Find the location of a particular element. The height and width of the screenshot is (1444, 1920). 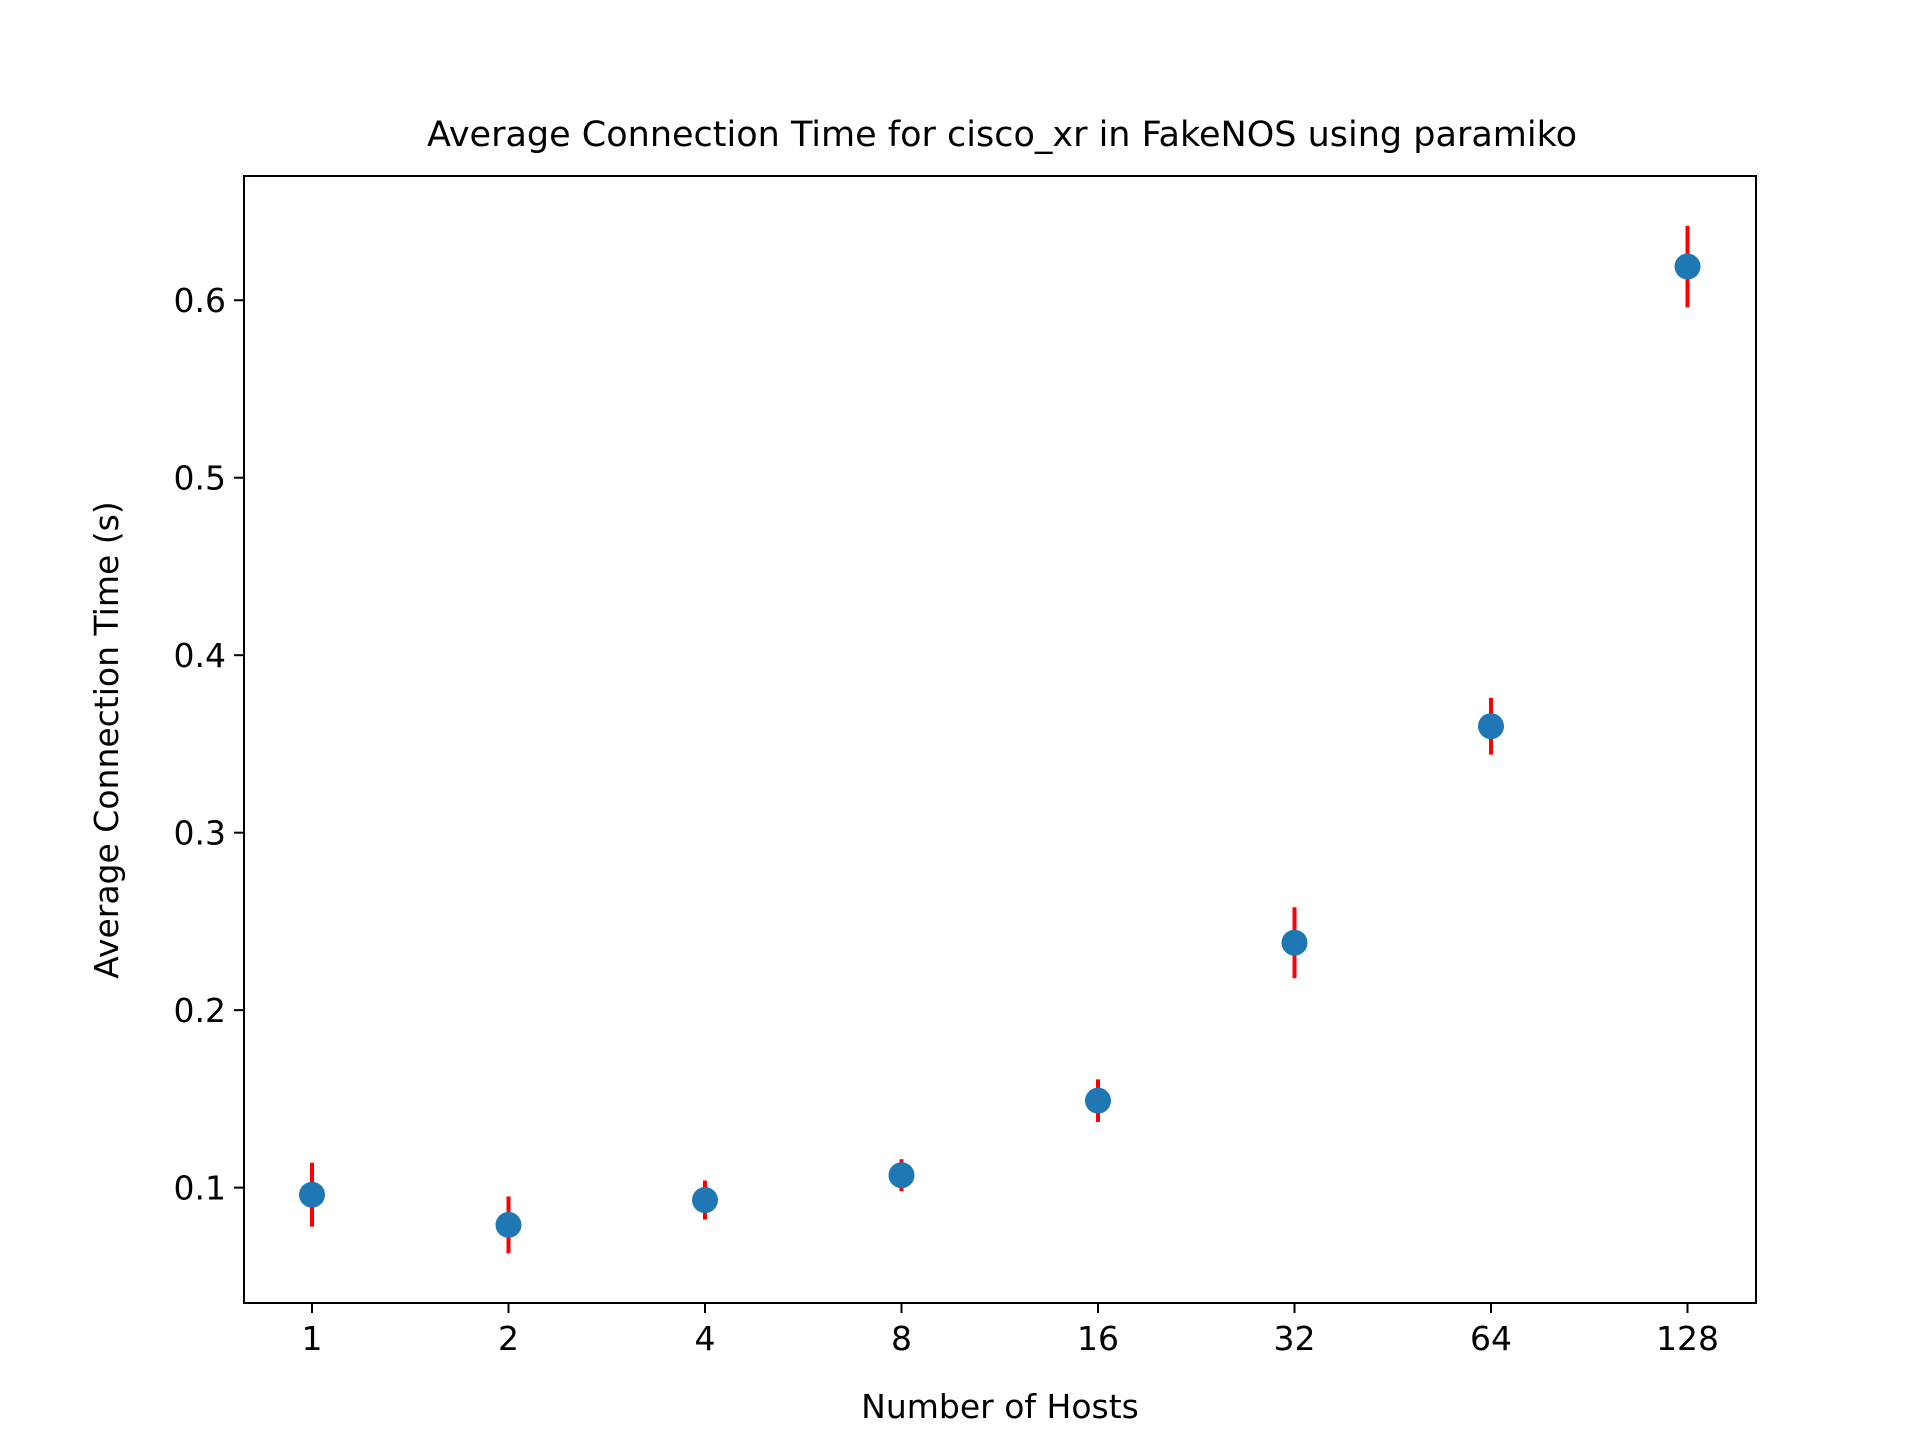

y-tick-label: 0.2 is located at coordinates (200, 1010).